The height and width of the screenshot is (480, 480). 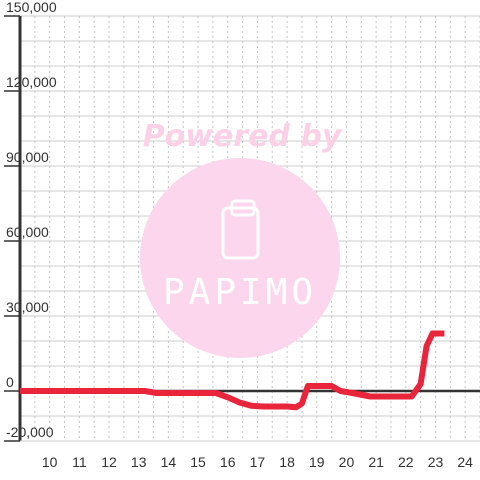 What do you see at coordinates (228, 462) in the screenshot?
I see `x-tick-label: 16` at bounding box center [228, 462].